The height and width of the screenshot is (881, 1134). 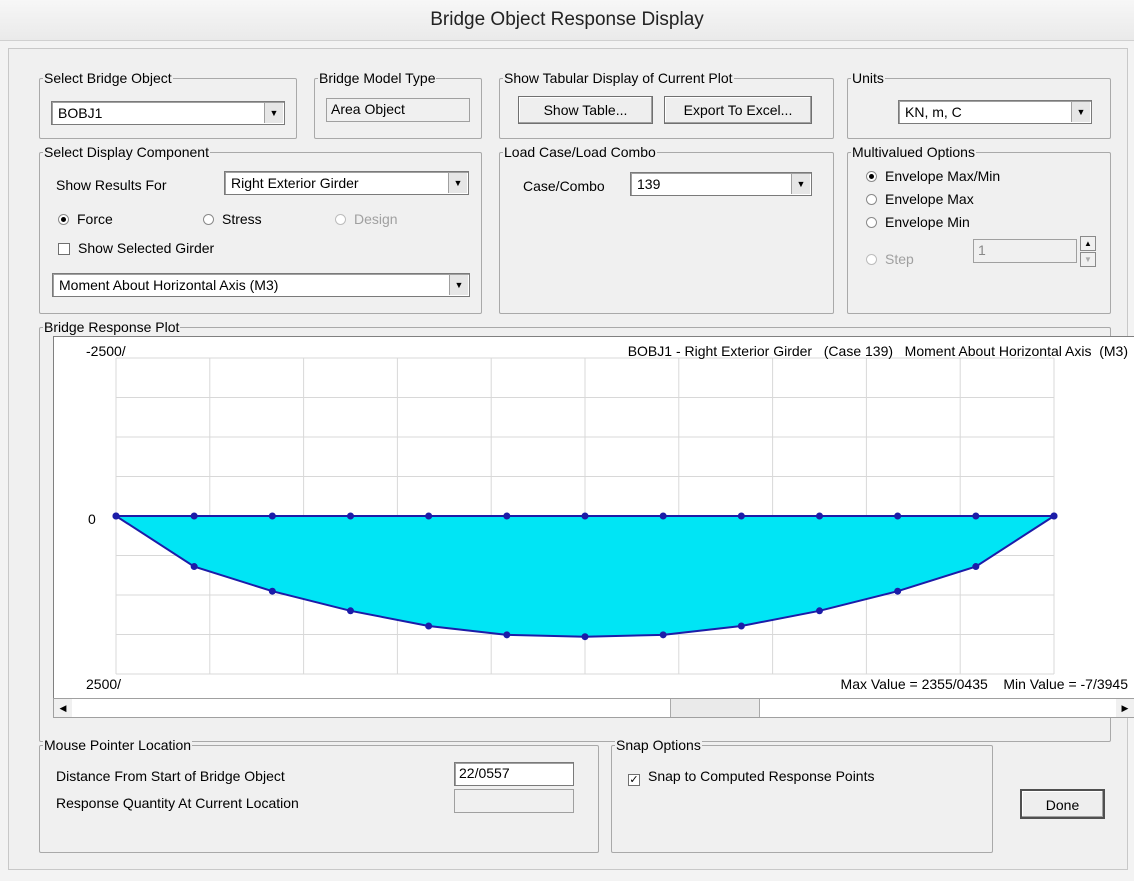 What do you see at coordinates (666, 229) in the screenshot?
I see `load-case-group: Load Case/Load Combo Case/Combo 139 ▼` at bounding box center [666, 229].